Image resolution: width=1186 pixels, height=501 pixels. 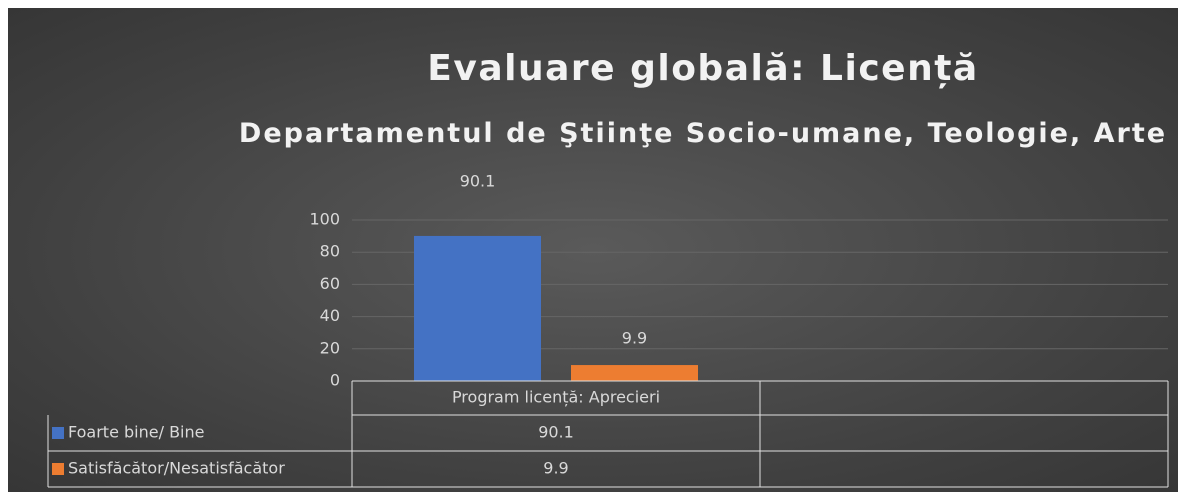 I want to click on x-tick-label: Program licență: Aprecieri, so click(x=556, y=397).